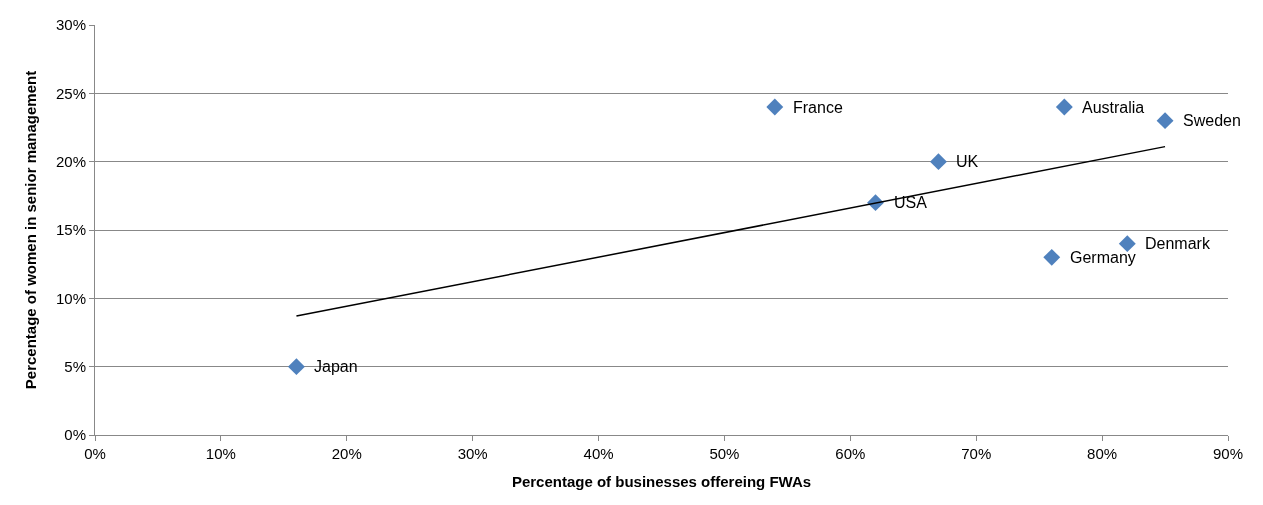 This screenshot has width=1263, height=505. I want to click on annotation: Australia, so click(1113, 107).